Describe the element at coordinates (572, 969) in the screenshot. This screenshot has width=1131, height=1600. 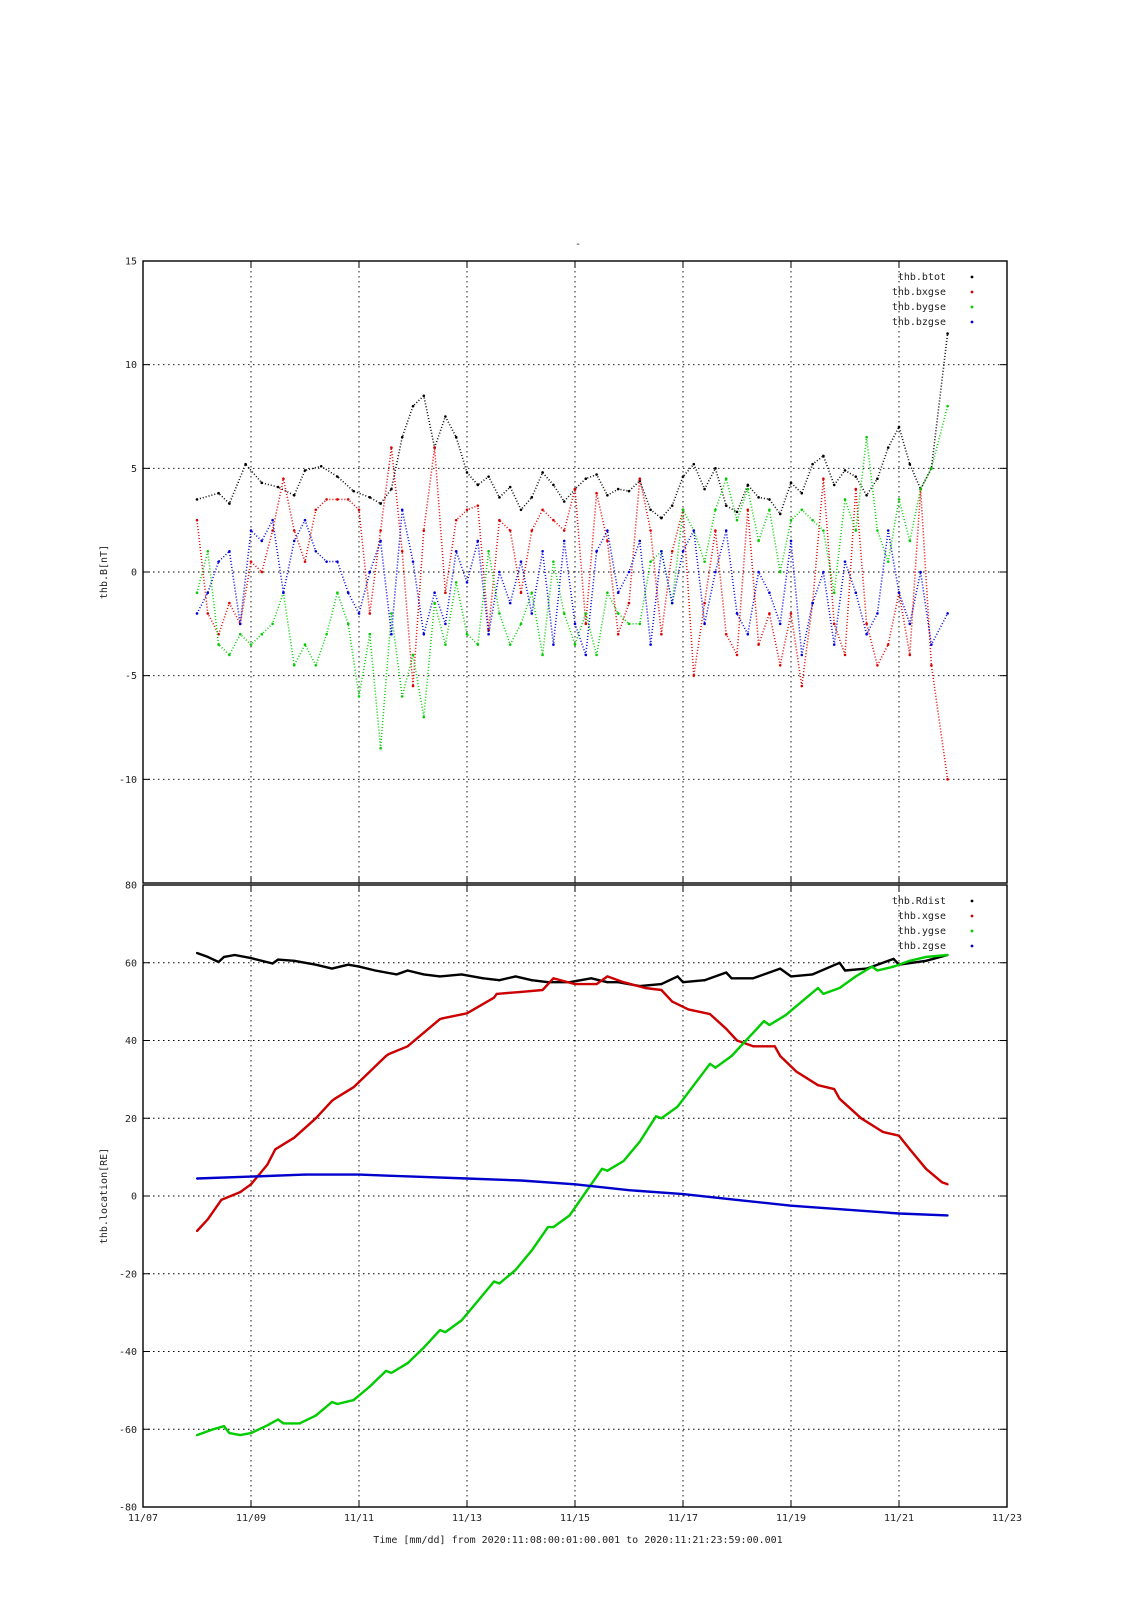
I see `series-thb-Rdist` at that location.